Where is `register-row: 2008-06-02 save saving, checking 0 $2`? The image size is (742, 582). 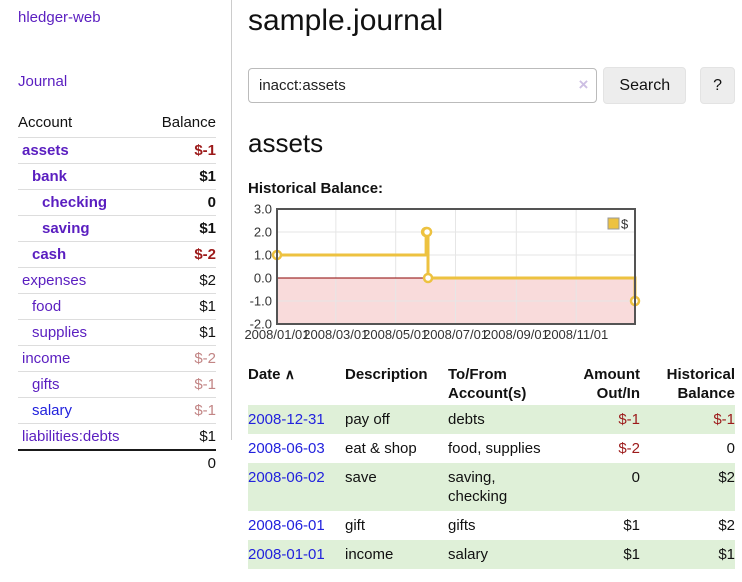
register-row: 2008-06-02 save saving, checking 0 $2 is located at coordinates (491, 487).